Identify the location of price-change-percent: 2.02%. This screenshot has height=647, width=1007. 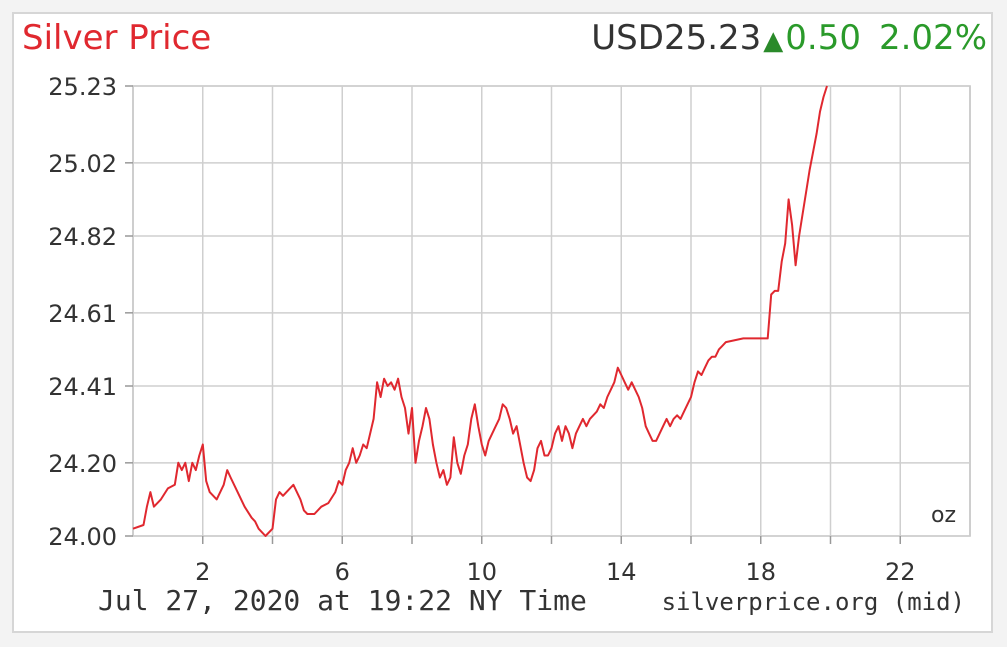
(932, 38).